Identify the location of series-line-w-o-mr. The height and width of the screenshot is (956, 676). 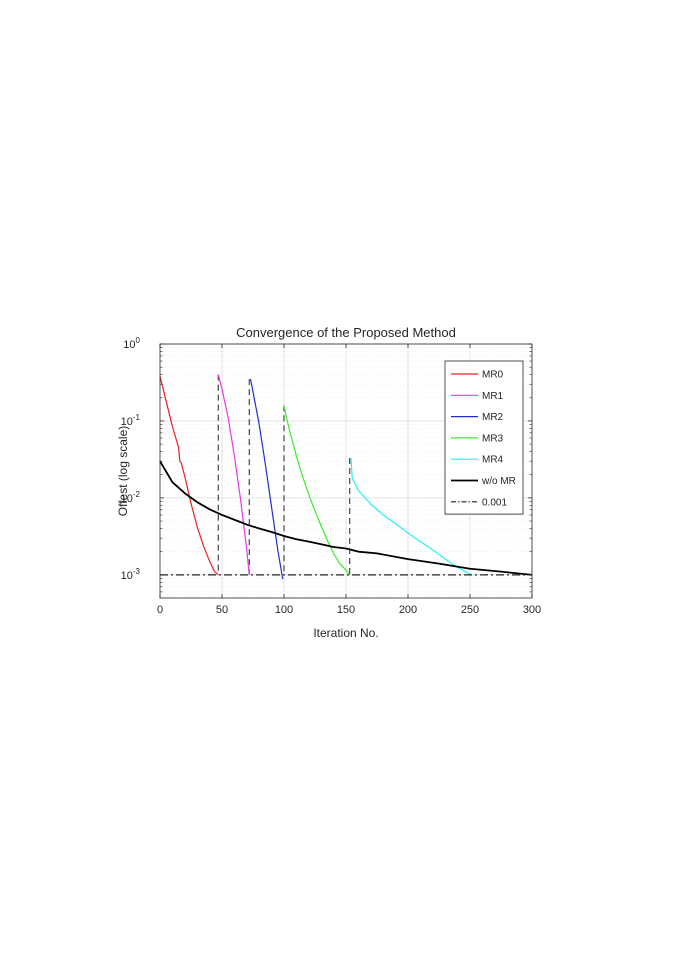
(346, 518).